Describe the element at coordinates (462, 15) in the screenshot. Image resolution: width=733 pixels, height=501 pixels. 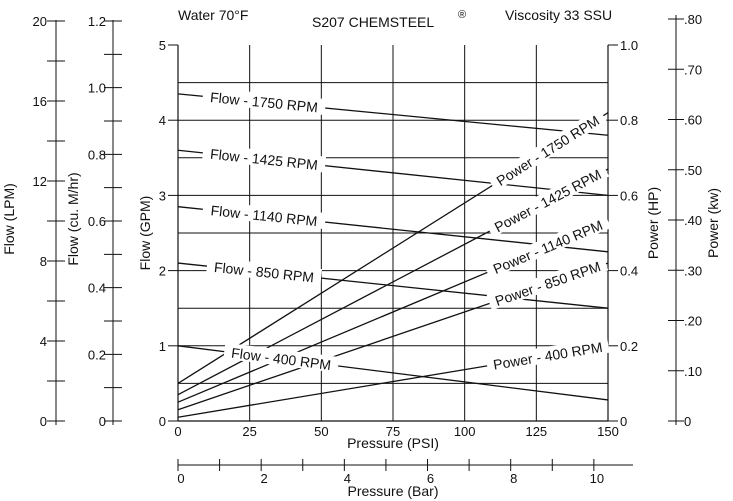
I see `header-registered-mark: ®` at that location.